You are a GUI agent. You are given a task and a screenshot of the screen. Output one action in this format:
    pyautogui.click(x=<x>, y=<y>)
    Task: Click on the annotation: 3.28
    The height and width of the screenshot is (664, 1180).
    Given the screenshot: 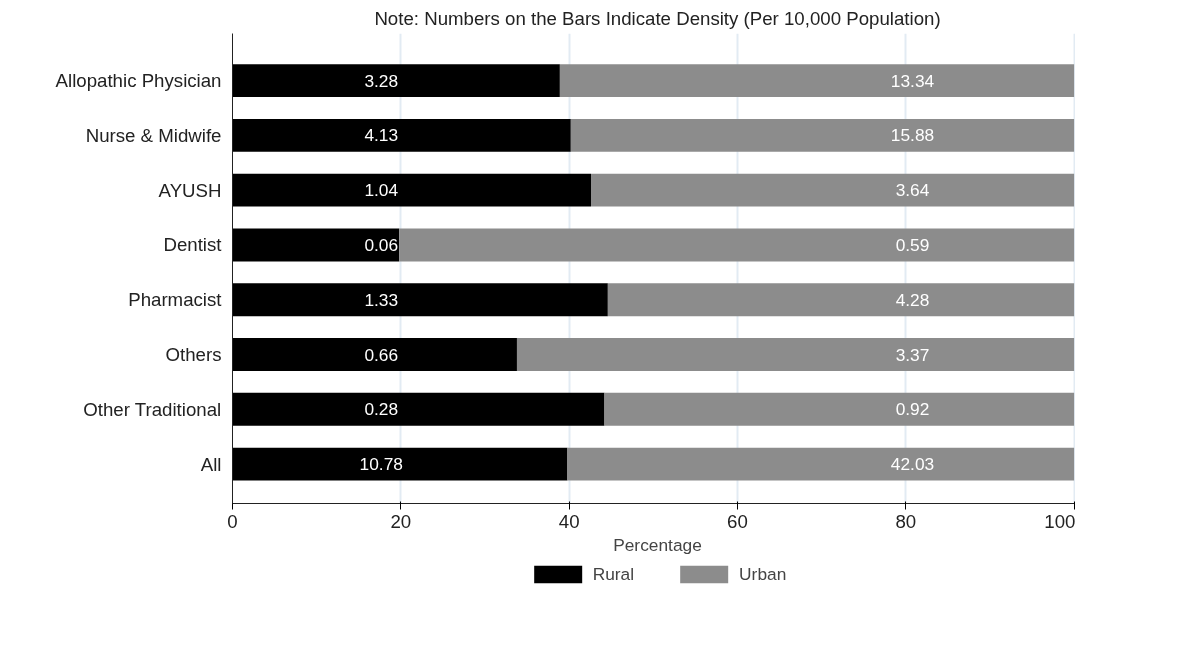 What is the action you would take?
    pyautogui.click(x=381, y=80)
    